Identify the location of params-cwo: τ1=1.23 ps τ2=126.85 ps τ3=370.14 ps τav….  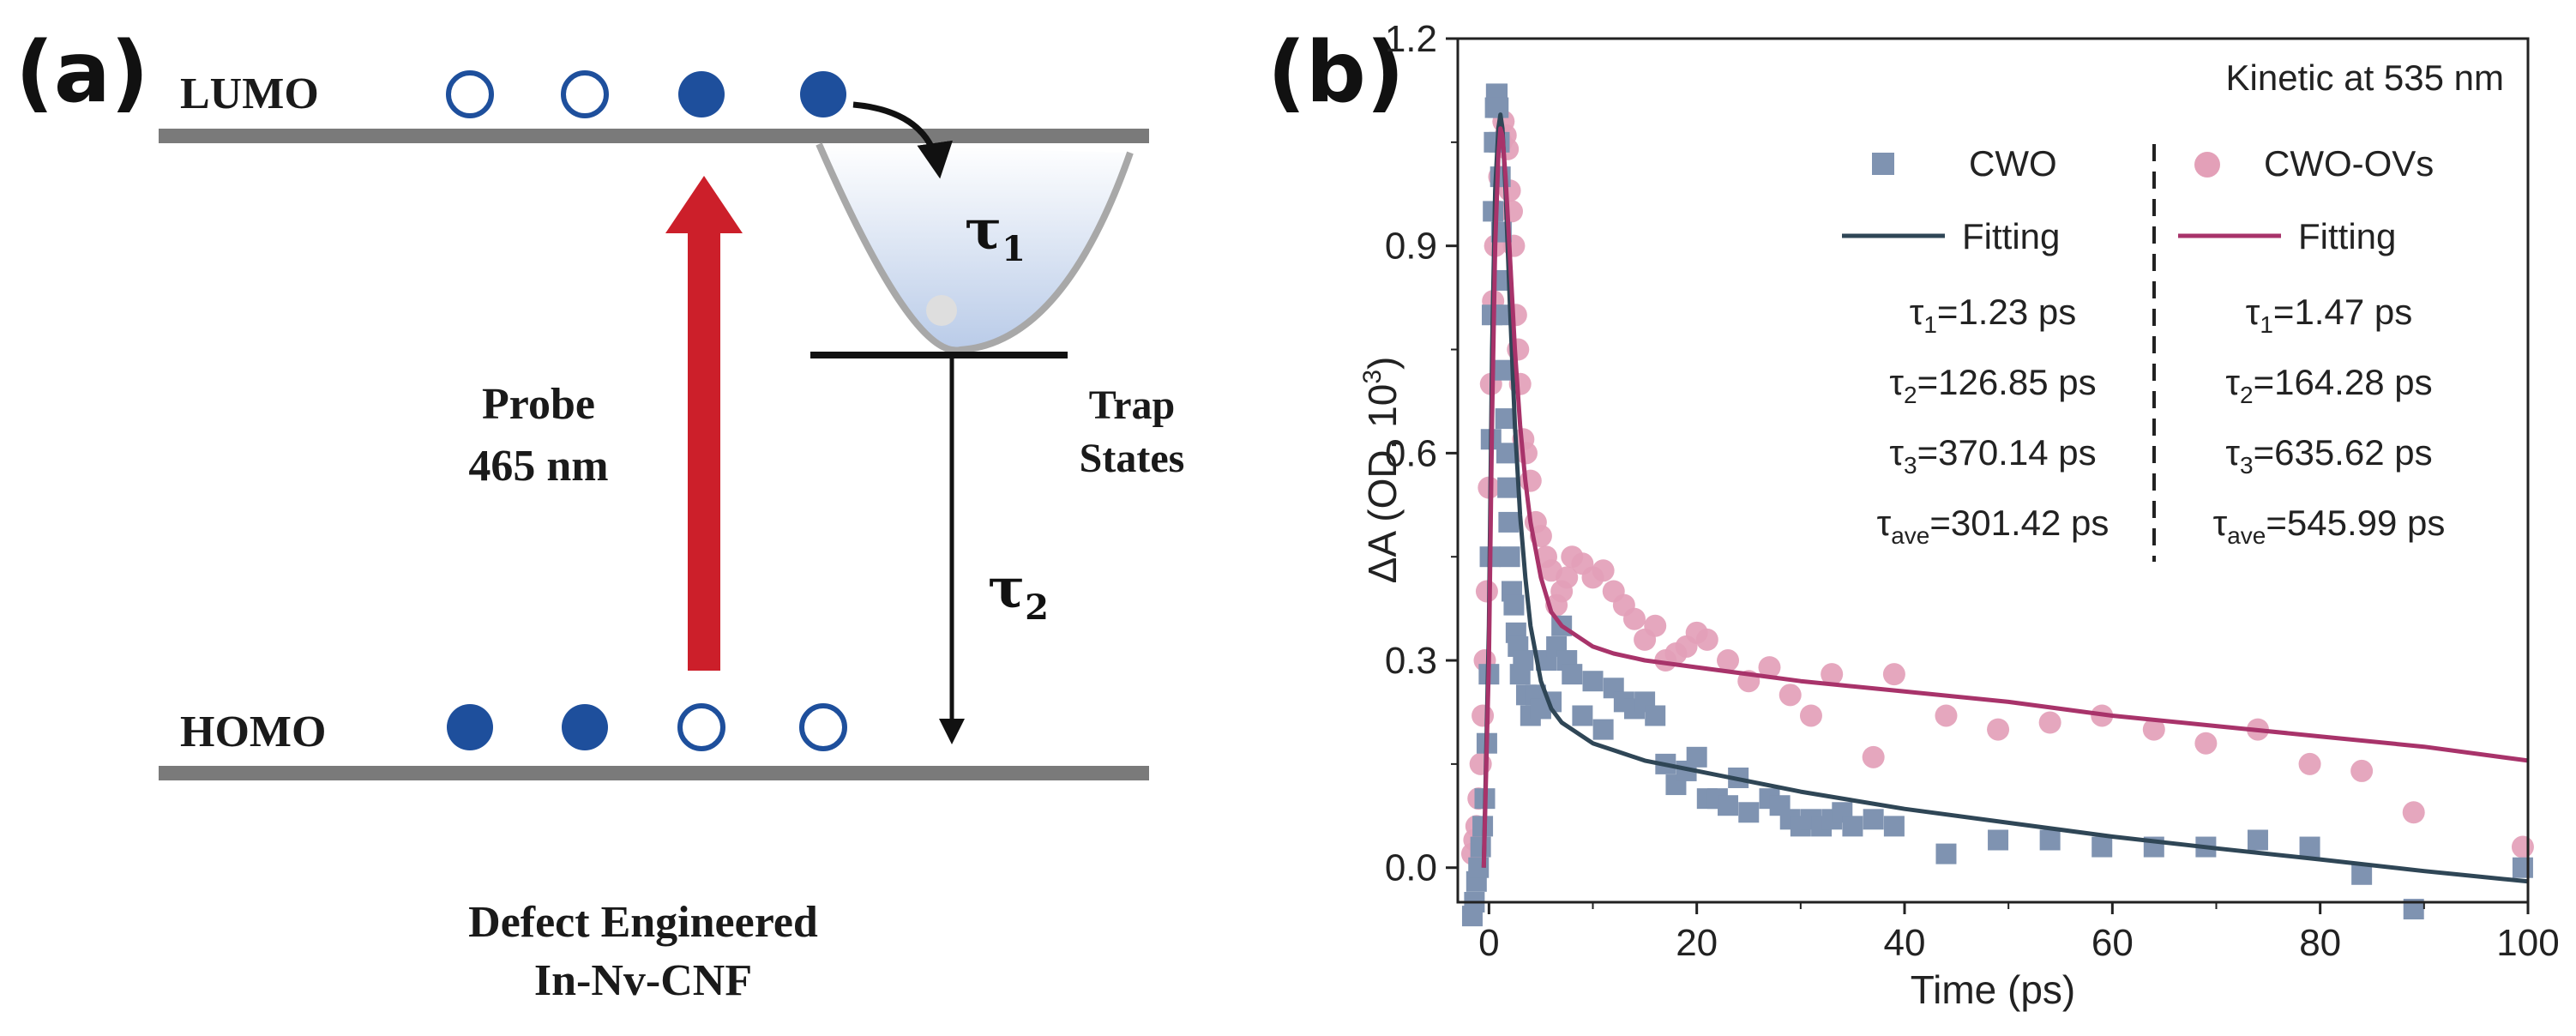
(1993, 420).